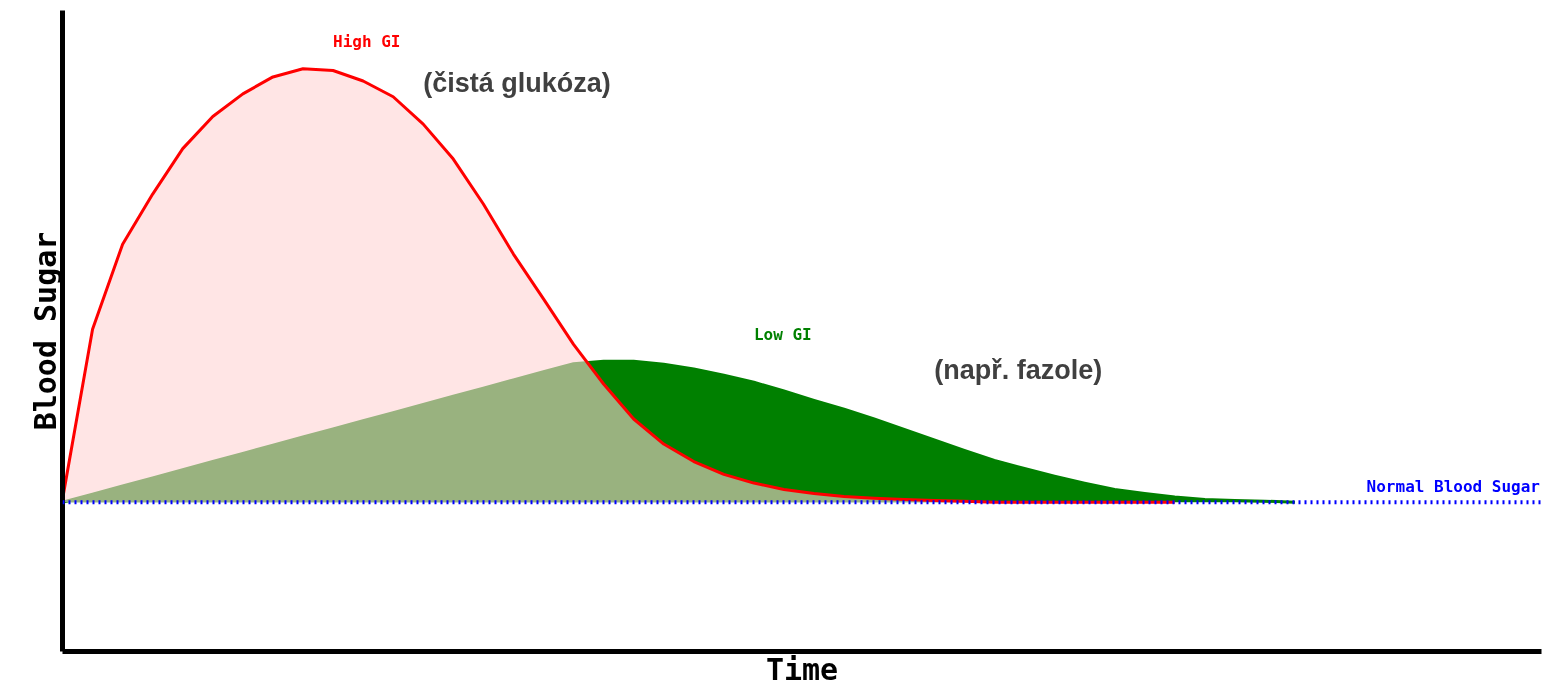 This screenshot has height=693, width=1547. I want to click on annotation: (např. fazole), so click(1018, 369).